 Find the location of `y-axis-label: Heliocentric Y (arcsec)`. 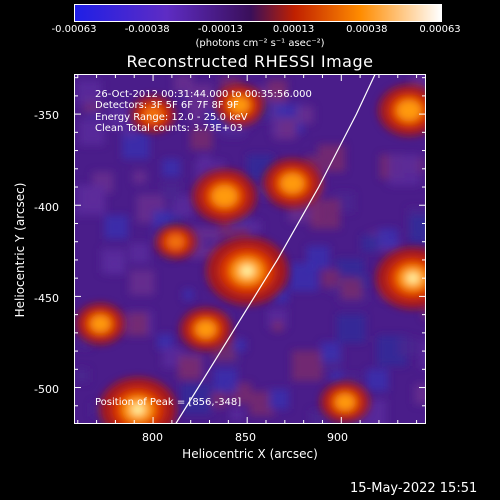

y-axis-label: Heliocentric Y (arcsec) is located at coordinates (20, 250).